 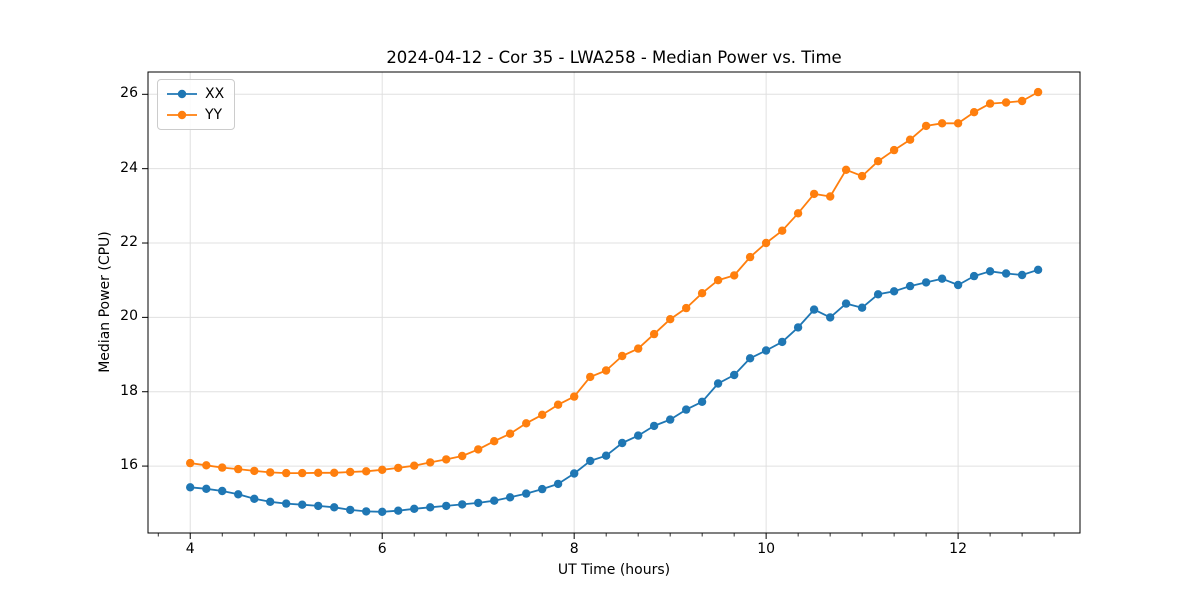 What do you see at coordinates (614, 570) in the screenshot?
I see `x-axis-label: UT Time (hours)` at bounding box center [614, 570].